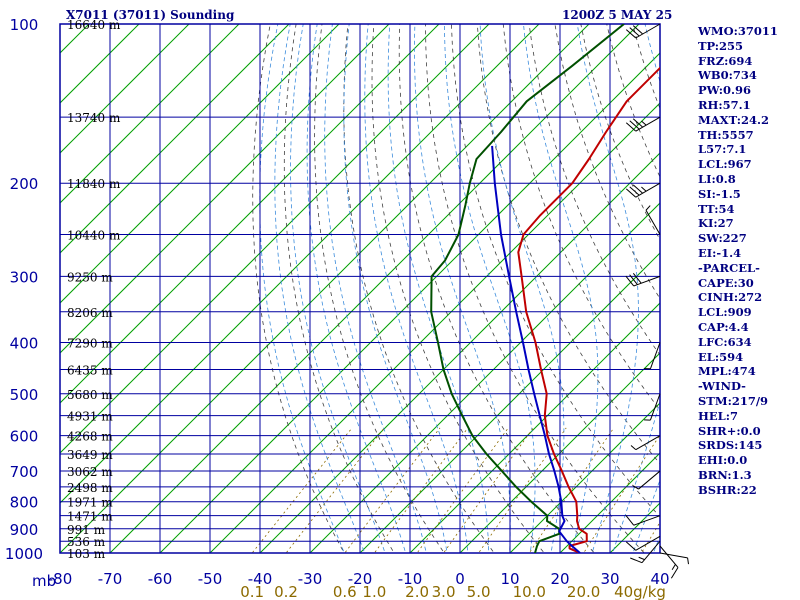 The height and width of the screenshot is (600, 800). What do you see at coordinates (86, 542) in the screenshot?
I see `height-label: 536 m` at bounding box center [86, 542].